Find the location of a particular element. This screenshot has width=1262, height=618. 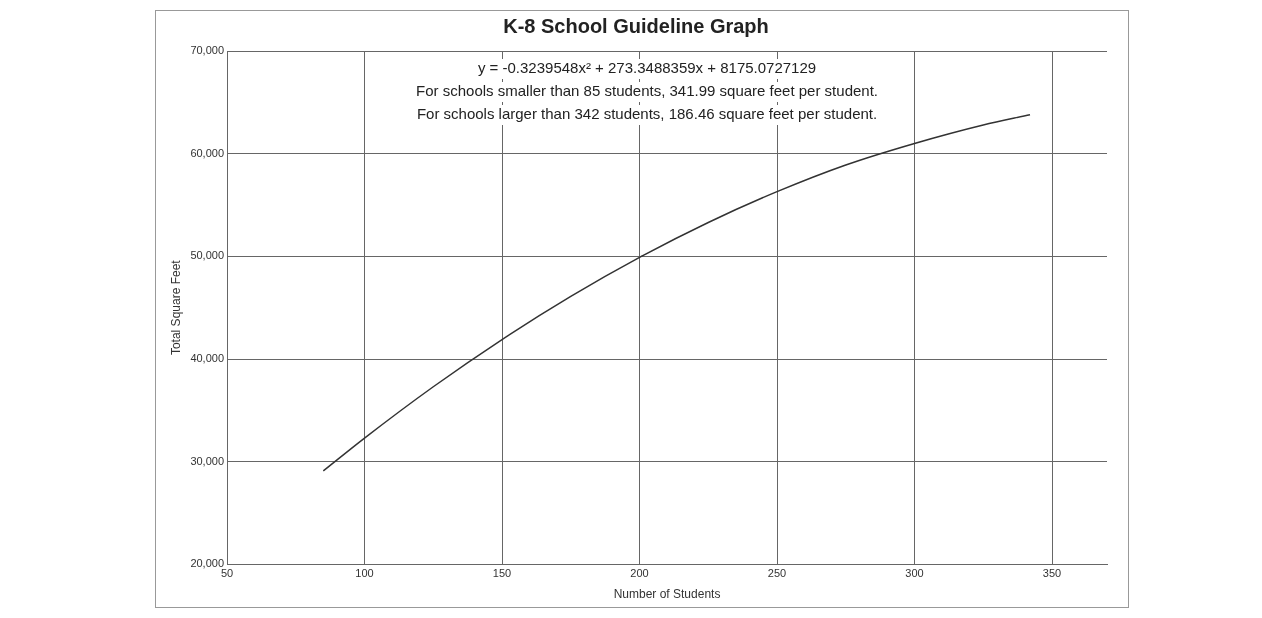

y-tick-label: 60,000 is located at coordinates (207, 152).